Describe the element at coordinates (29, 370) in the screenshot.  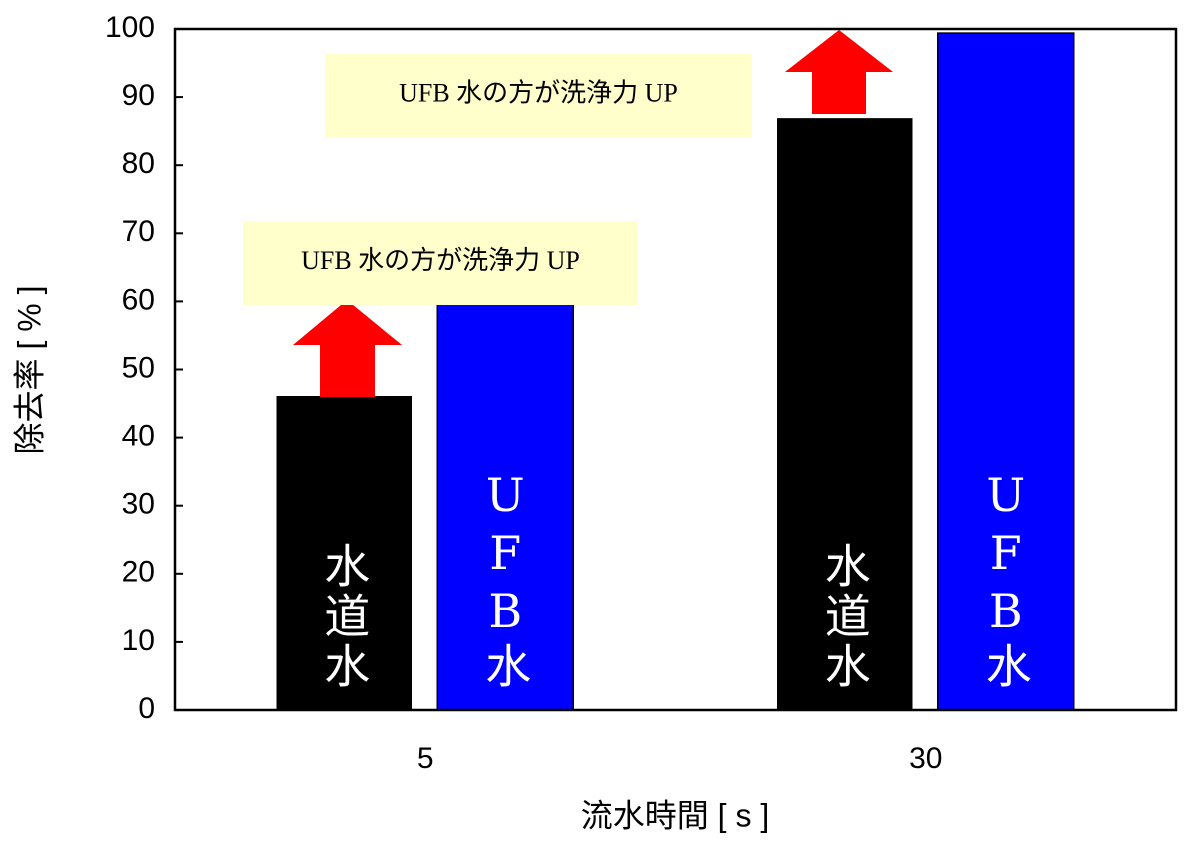
I see `y-axis-label: 除去率 [ % ]` at that location.